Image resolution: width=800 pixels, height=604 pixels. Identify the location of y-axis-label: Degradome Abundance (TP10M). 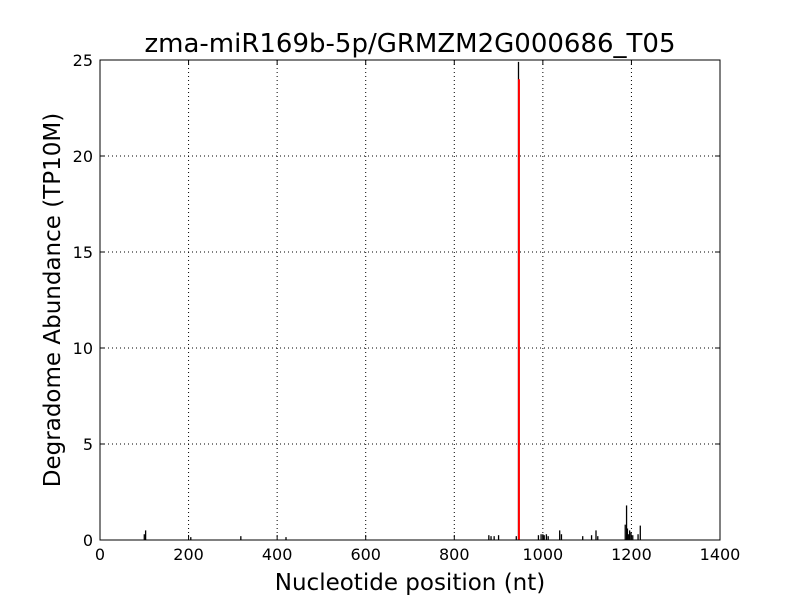
(53, 300).